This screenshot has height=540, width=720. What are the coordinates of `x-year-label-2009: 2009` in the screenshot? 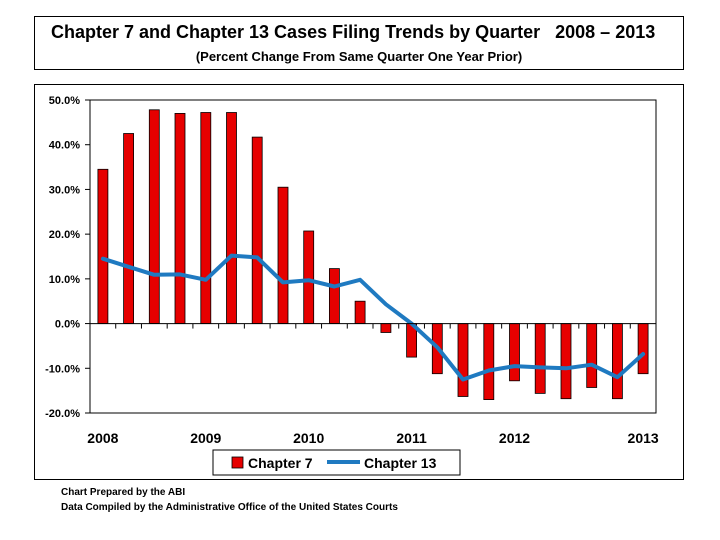 It's located at (205, 438).